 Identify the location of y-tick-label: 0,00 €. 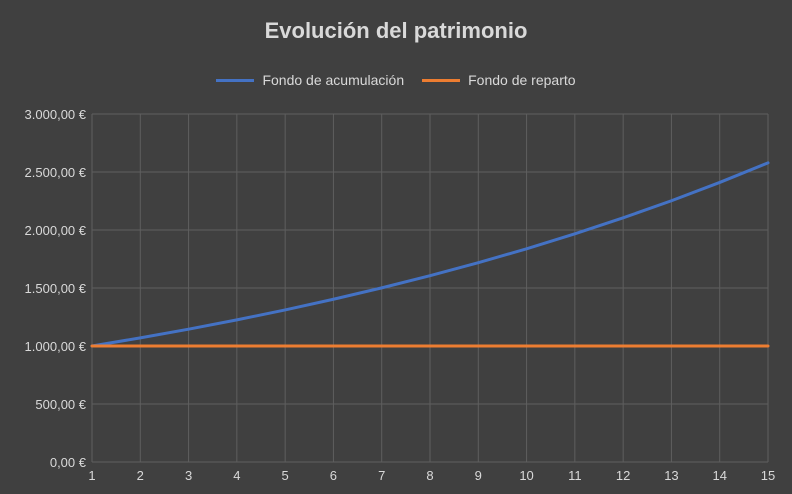
(68, 462).